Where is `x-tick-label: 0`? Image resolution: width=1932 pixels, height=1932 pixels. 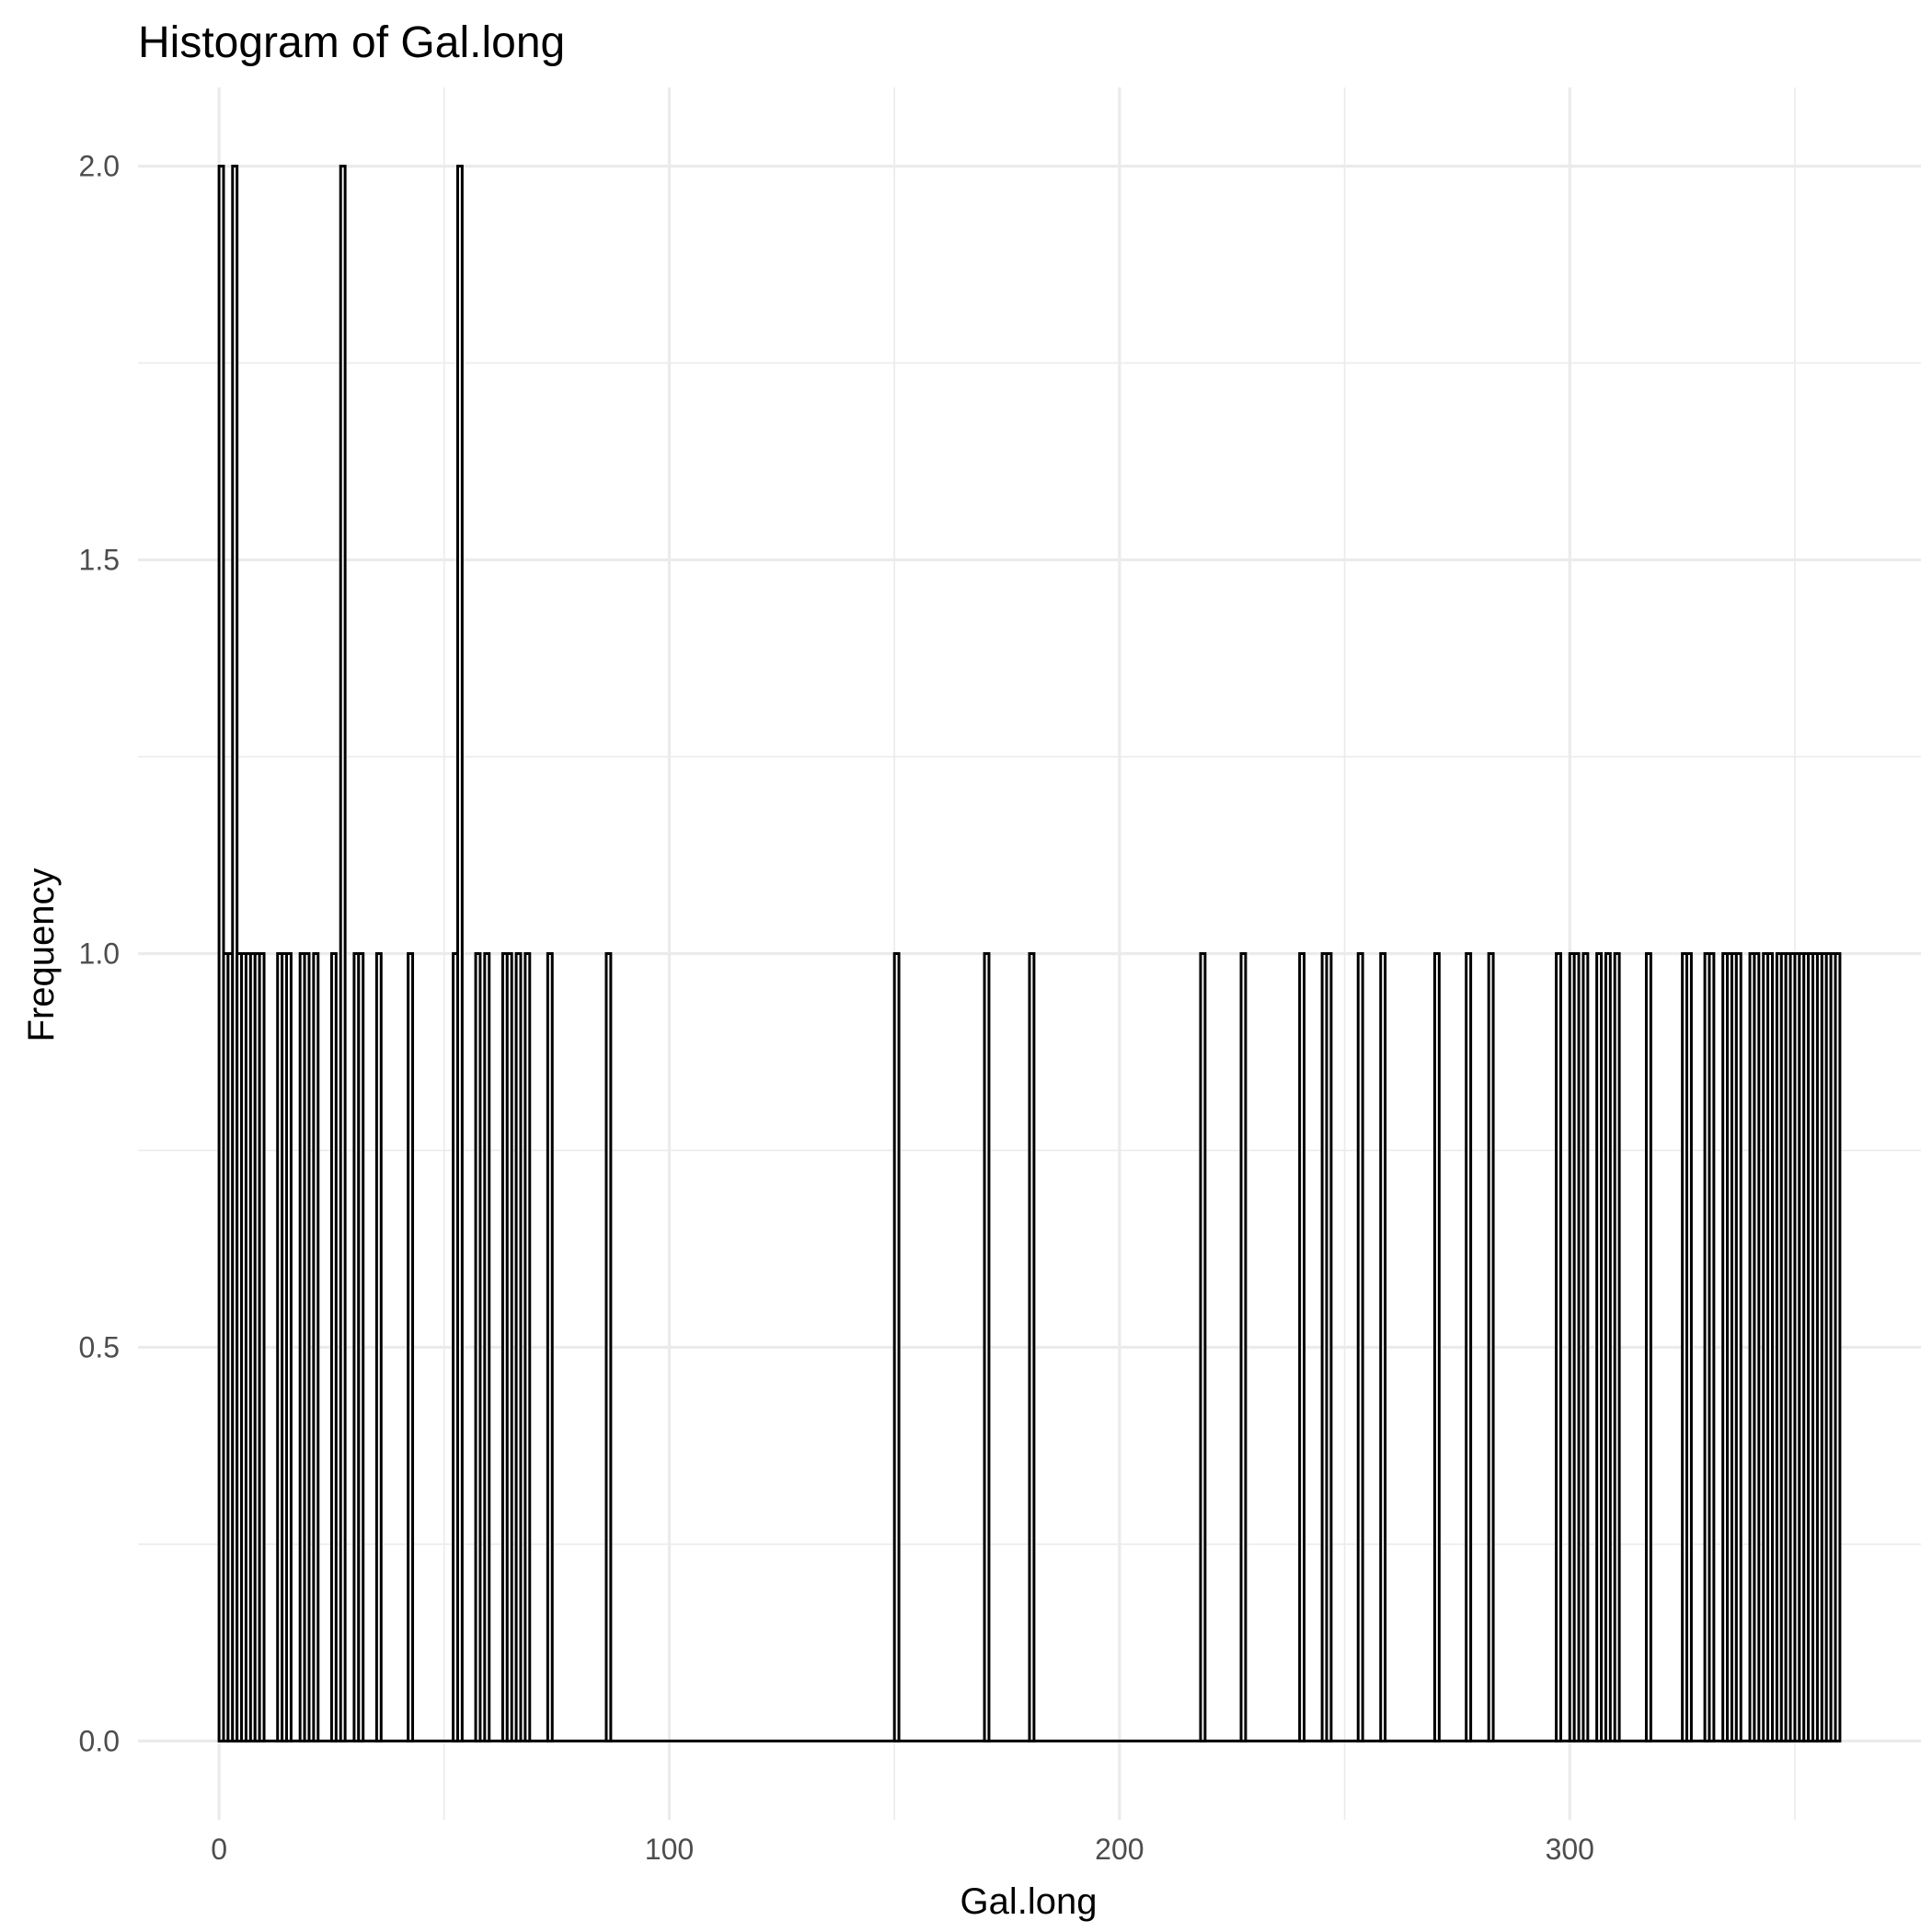 x-tick-label: 0 is located at coordinates (219, 1849).